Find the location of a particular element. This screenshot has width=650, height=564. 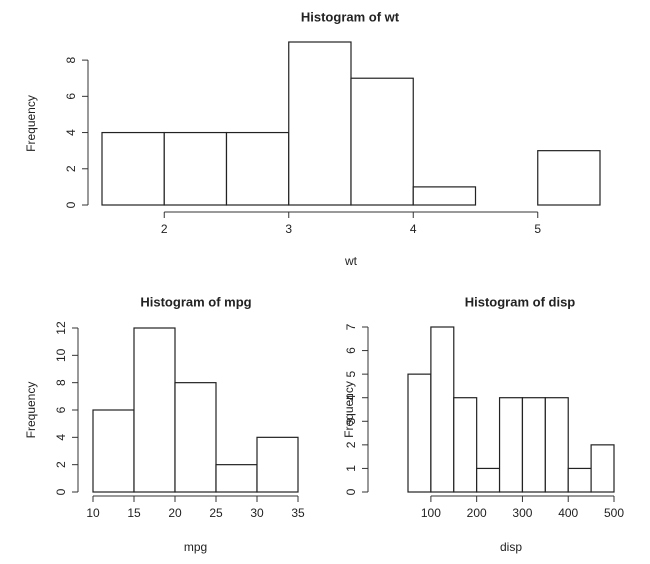

x-axis-label: wt is located at coordinates (351, 261).